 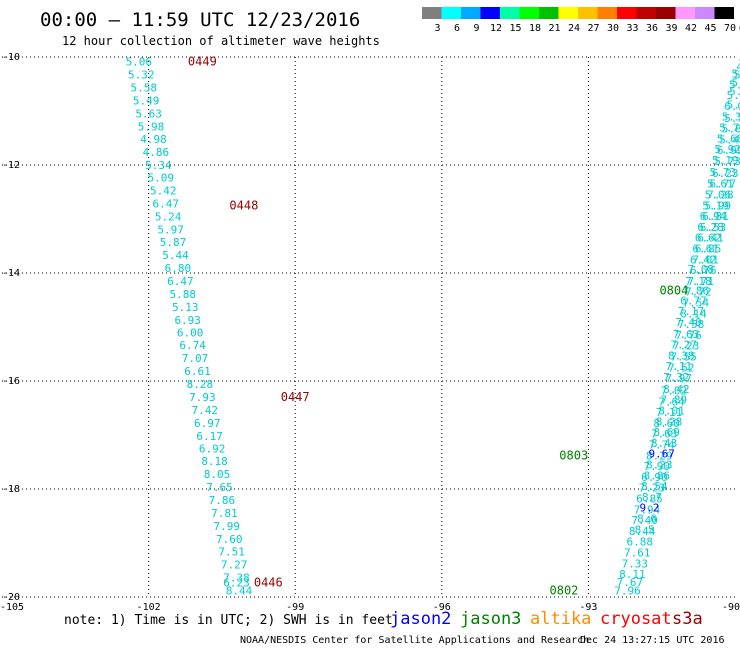 What do you see at coordinates (654, 477) in the screenshot?
I see `wave-height-label: 6.90` at bounding box center [654, 477].